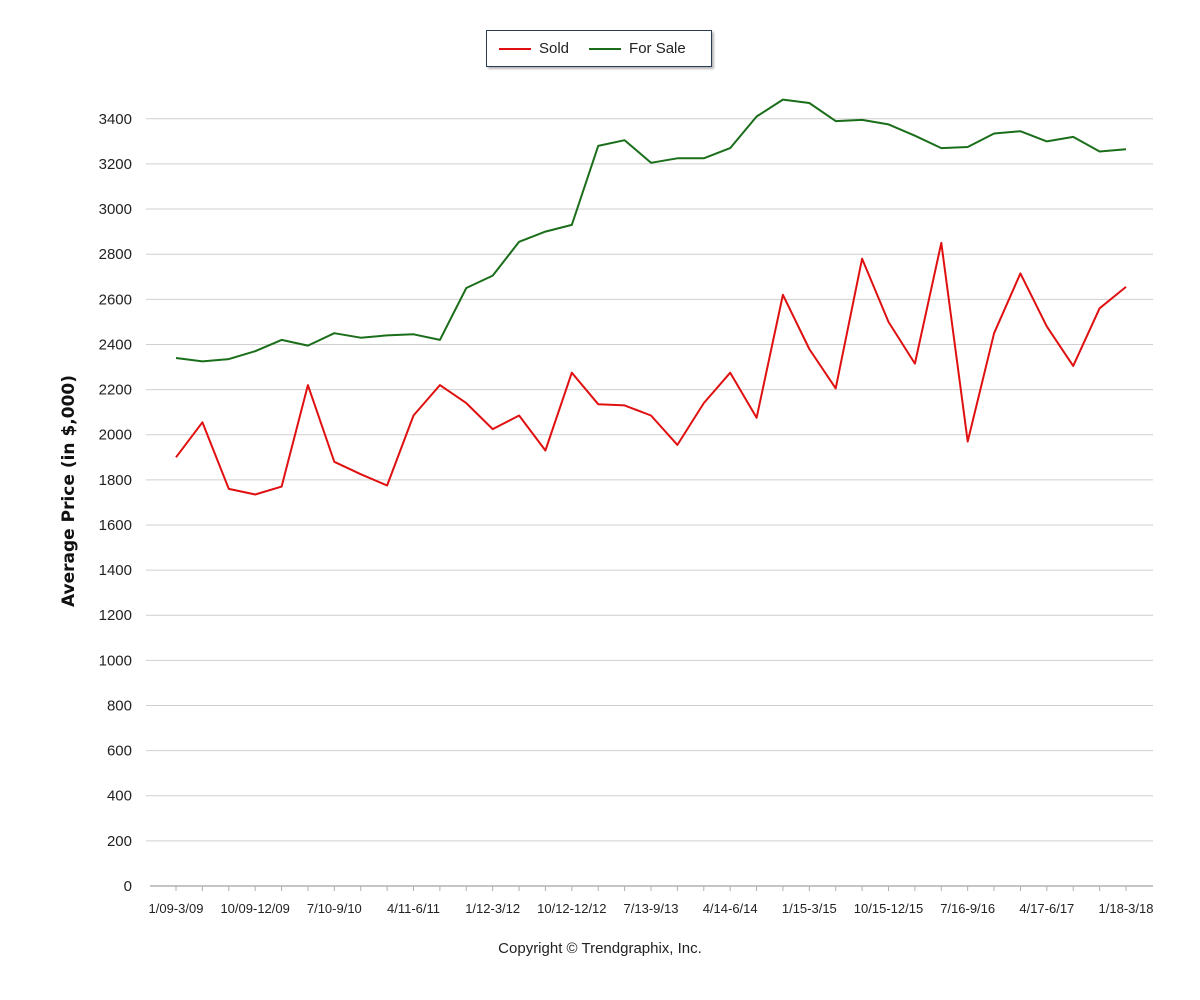 Image resolution: width=1200 pixels, height=1000 pixels. Describe the element at coordinates (119, 751) in the screenshot. I see `y-tick-label: 600` at that location.